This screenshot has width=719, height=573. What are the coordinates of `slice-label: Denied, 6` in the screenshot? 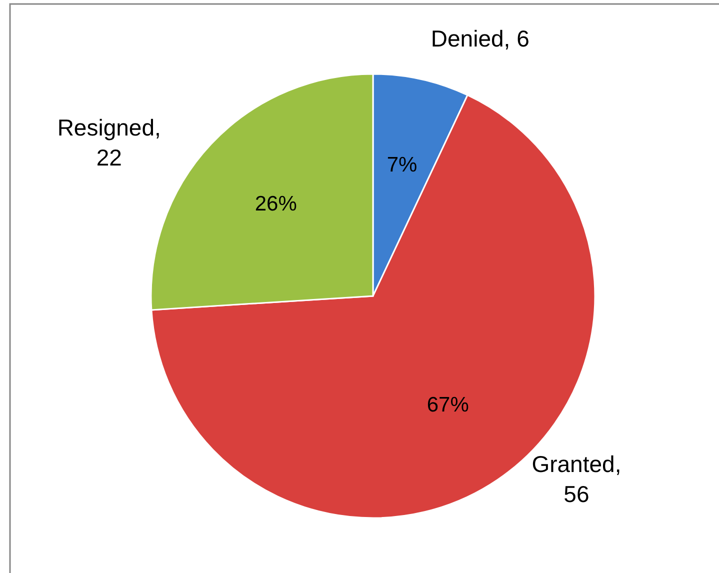 It's located at (480, 38).